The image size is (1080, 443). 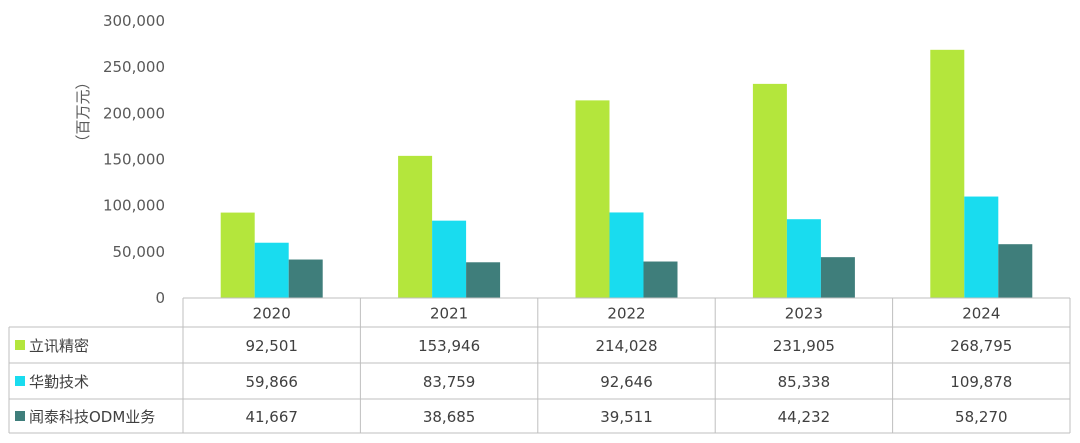 What do you see at coordinates (449, 417) in the screenshot?
I see `data-label: 38,685` at bounding box center [449, 417].